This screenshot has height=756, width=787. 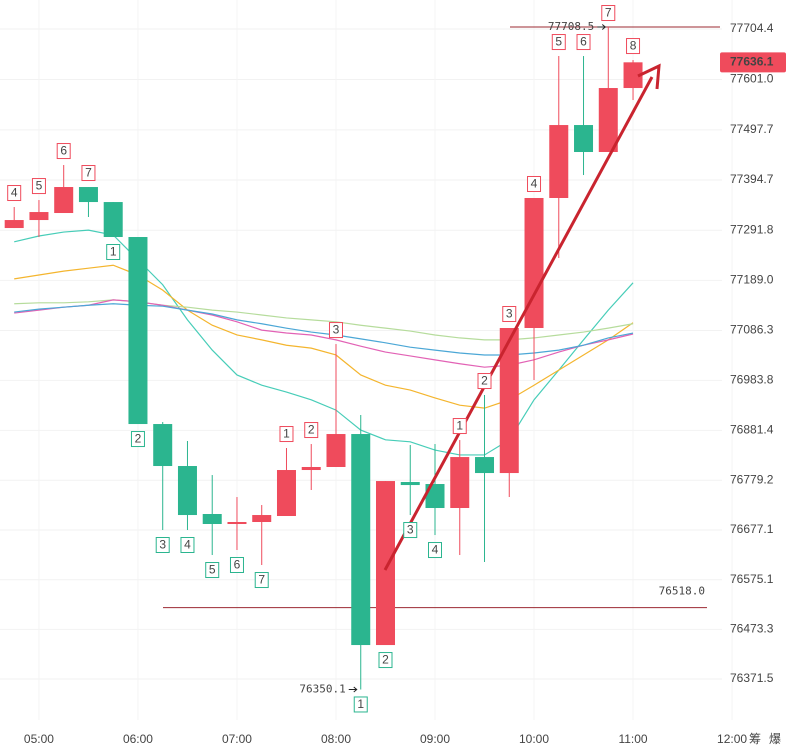 What do you see at coordinates (755, 739) in the screenshot?
I see `toolbar-button: 筹` at bounding box center [755, 739].